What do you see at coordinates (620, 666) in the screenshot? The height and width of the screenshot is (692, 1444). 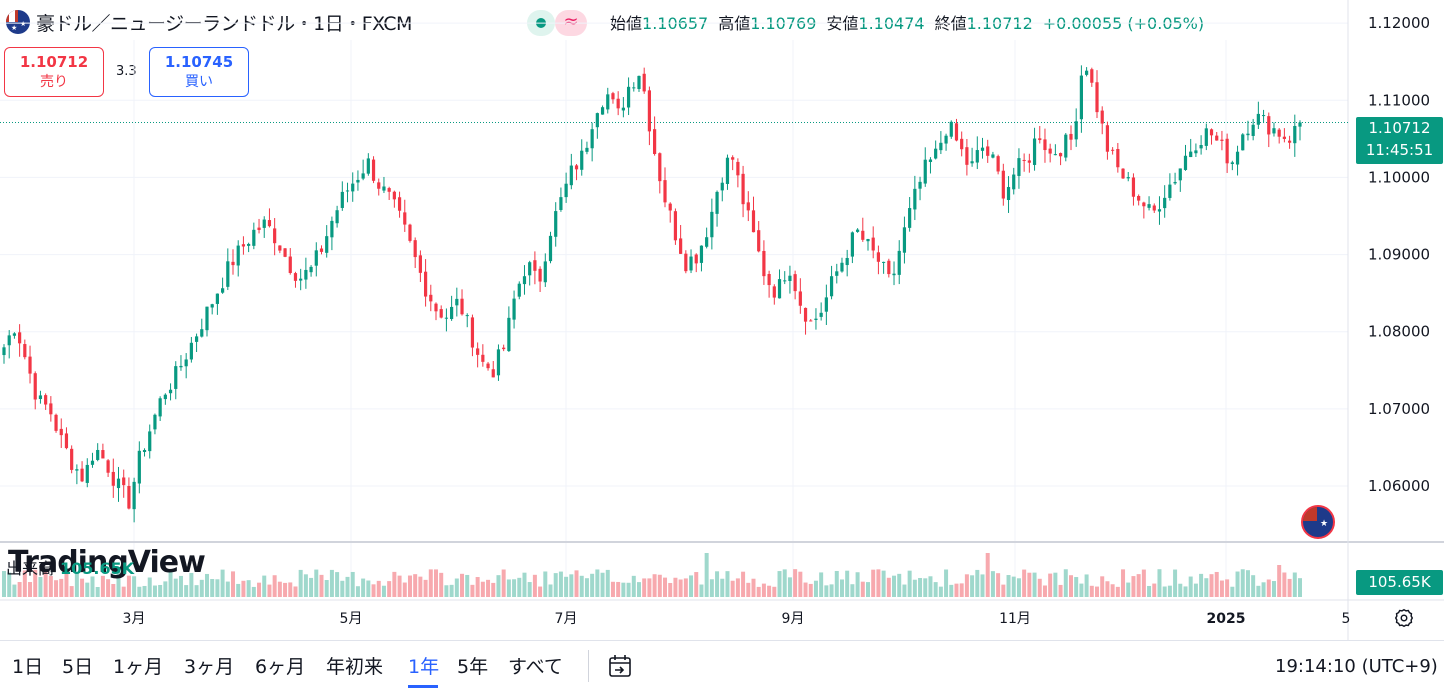 I see `go-to-date-icon` at bounding box center [620, 666].